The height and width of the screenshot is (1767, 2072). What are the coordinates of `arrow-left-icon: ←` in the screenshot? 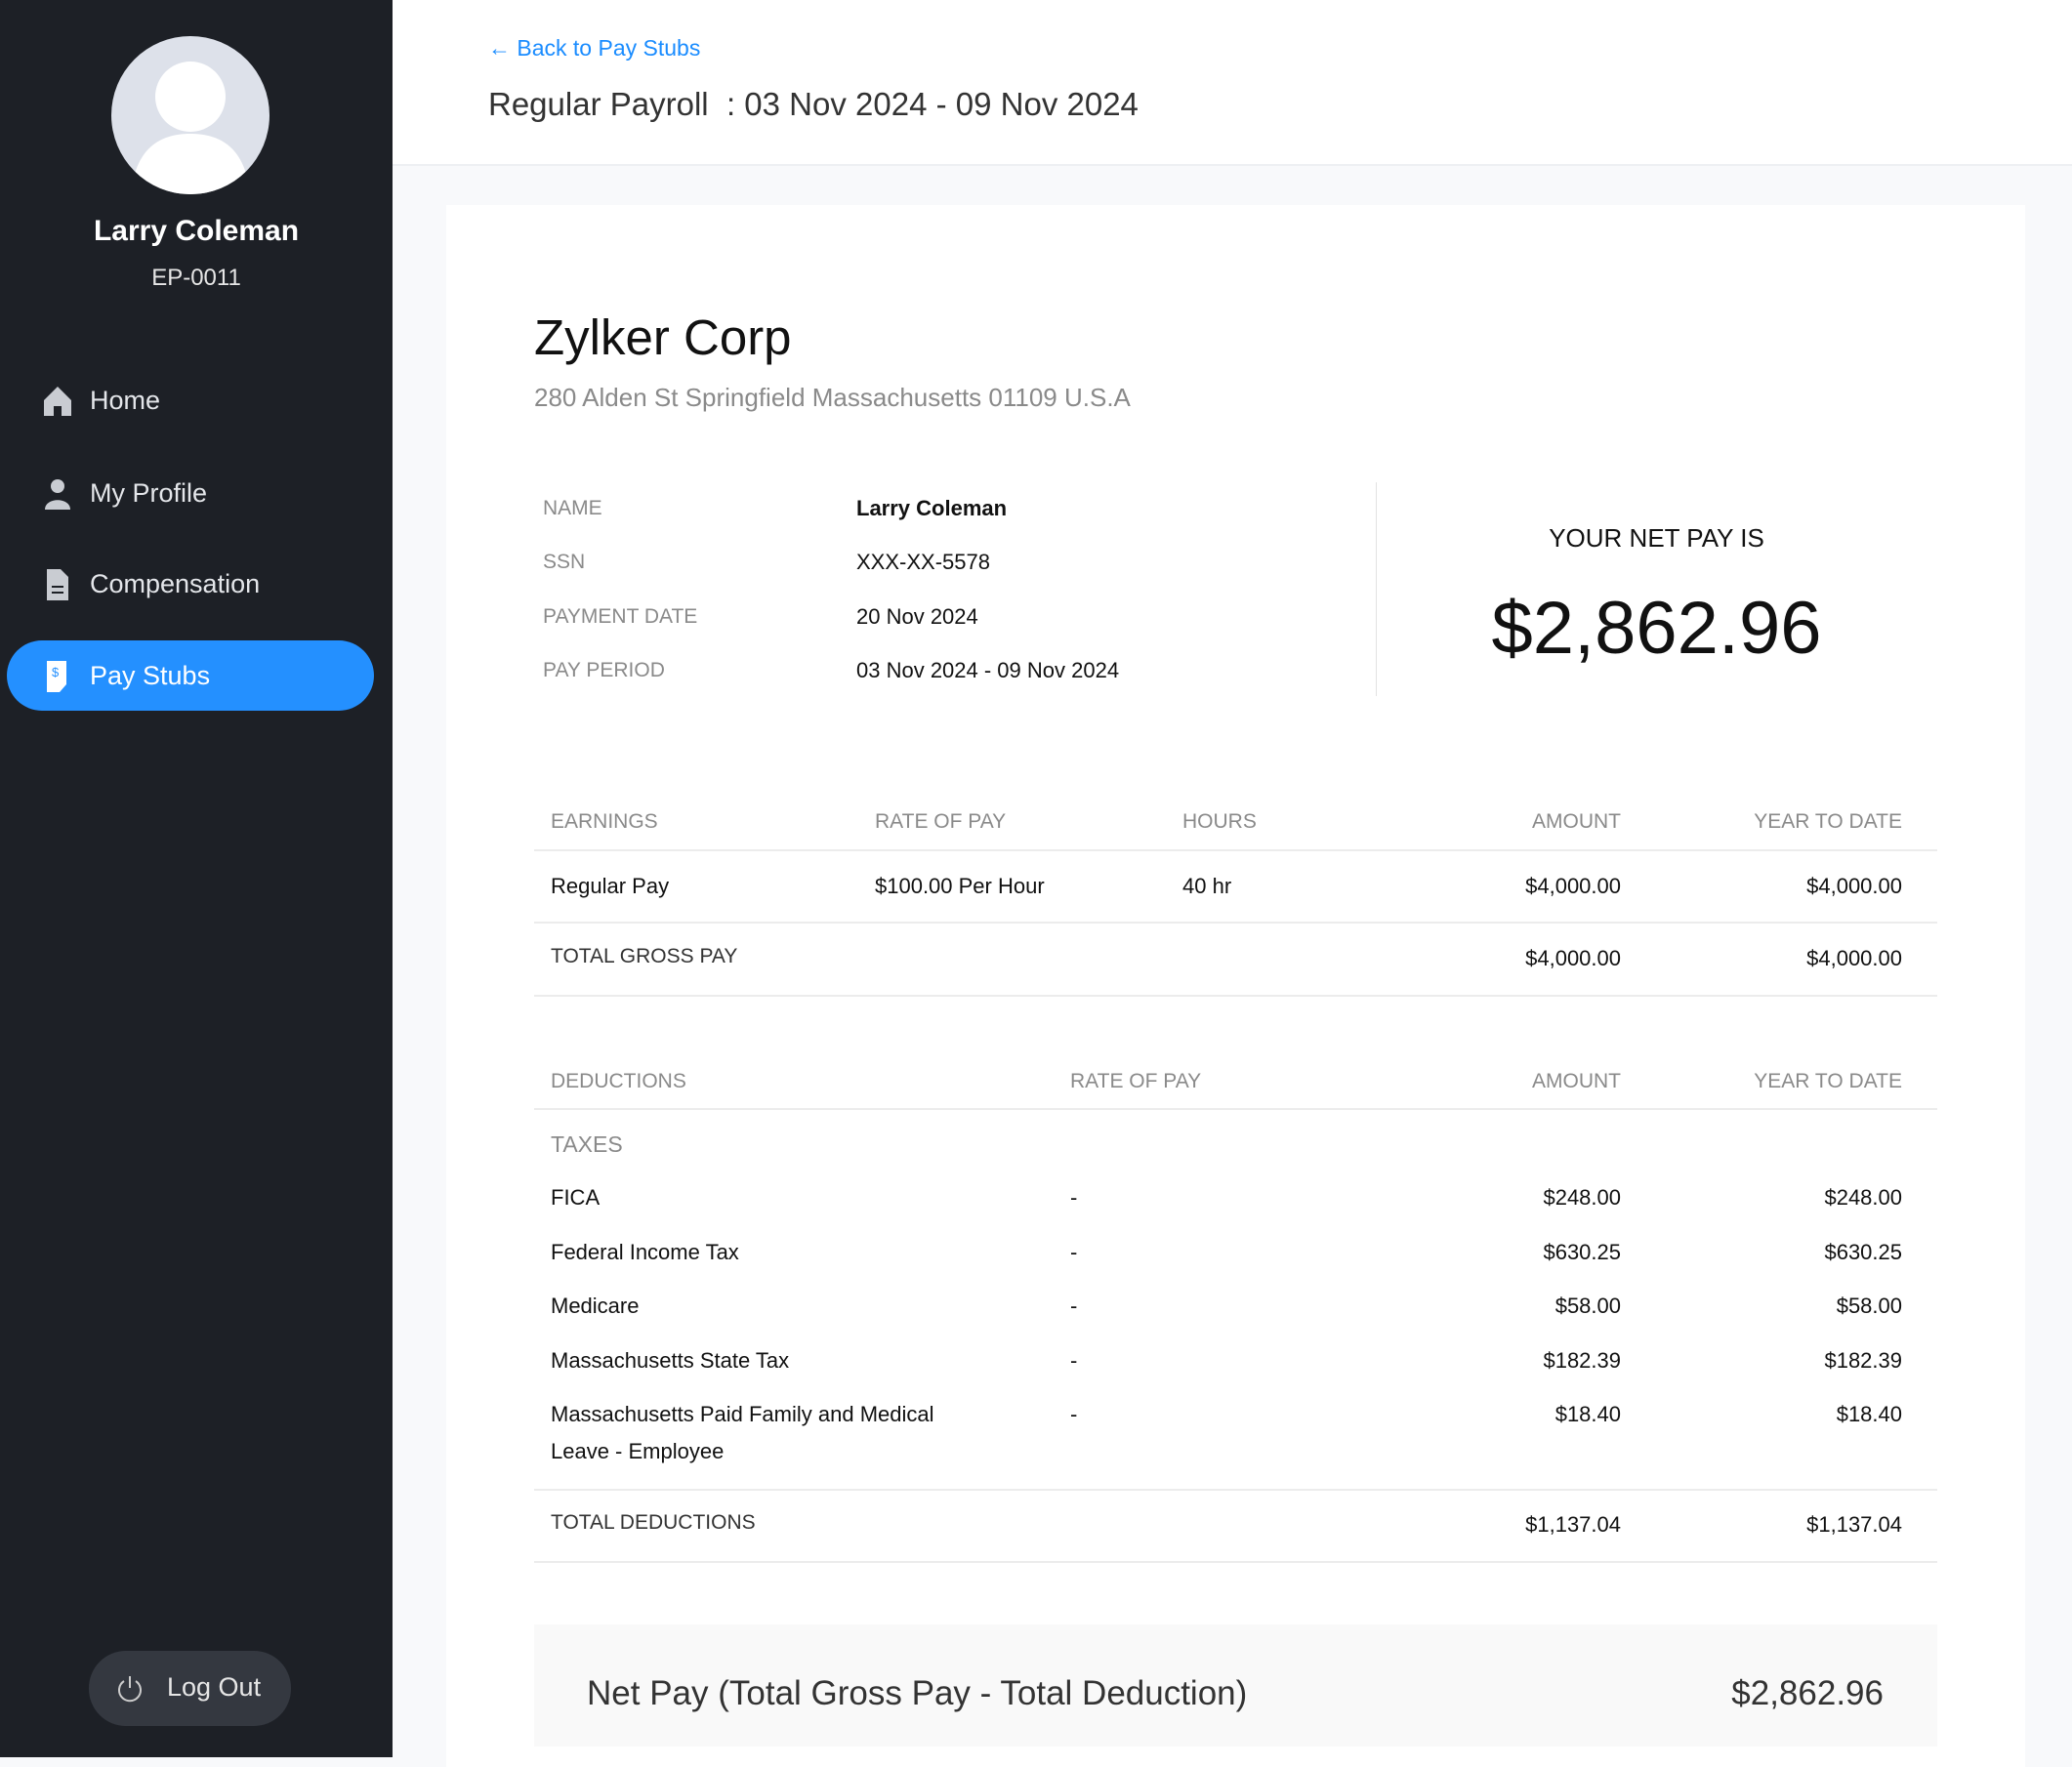 It's located at (499, 48).